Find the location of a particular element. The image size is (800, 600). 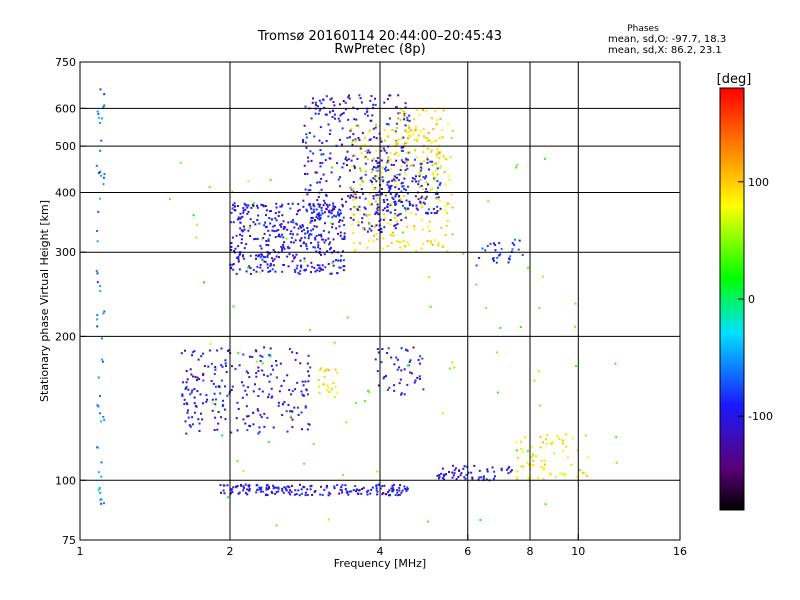

y-tick-label: 300 is located at coordinates (65, 252).